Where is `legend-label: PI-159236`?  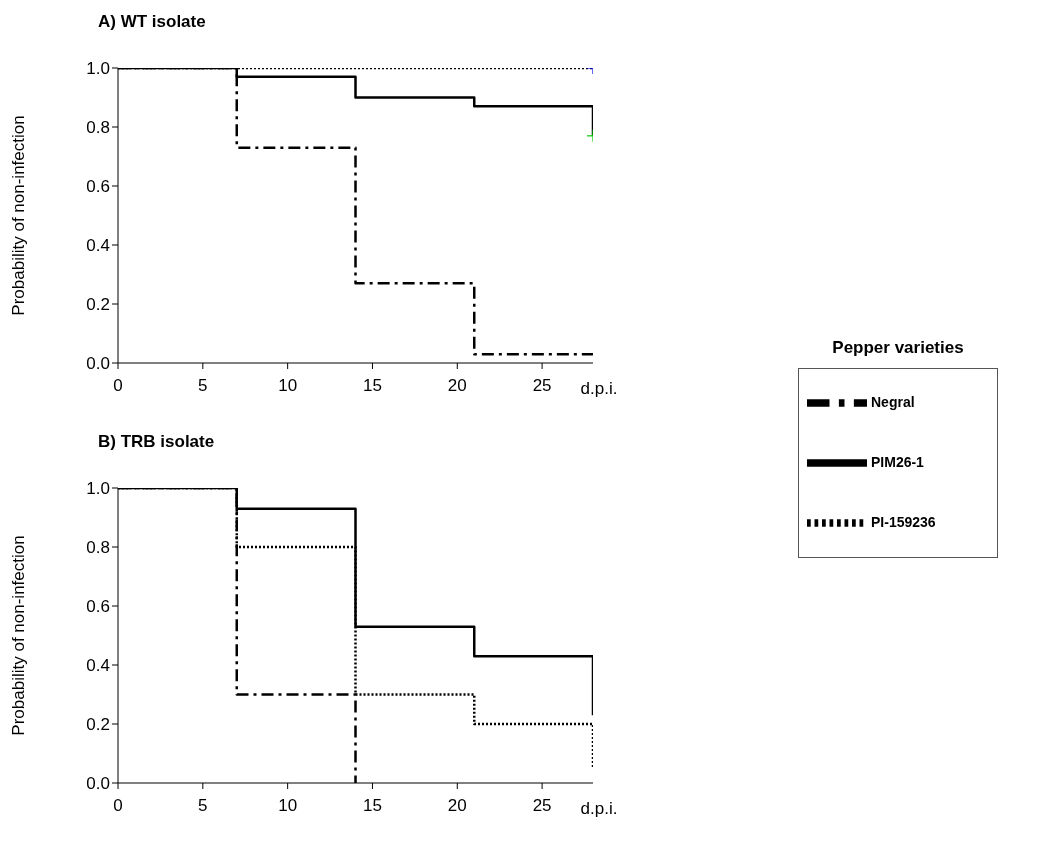 legend-label: PI-159236 is located at coordinates (903, 521).